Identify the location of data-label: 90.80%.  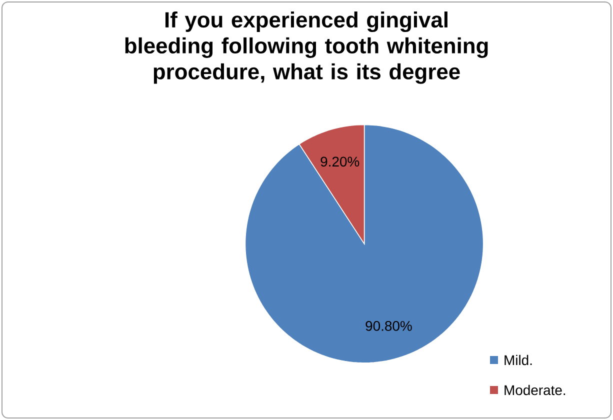
(389, 326).